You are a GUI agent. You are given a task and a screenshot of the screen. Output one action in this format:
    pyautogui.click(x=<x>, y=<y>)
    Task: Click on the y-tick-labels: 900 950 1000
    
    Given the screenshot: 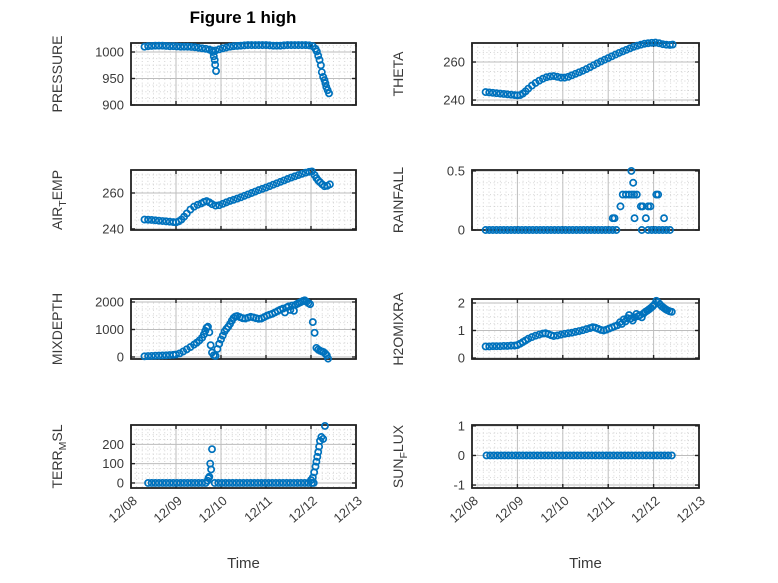 What is the action you would take?
    pyautogui.click(x=109, y=79)
    